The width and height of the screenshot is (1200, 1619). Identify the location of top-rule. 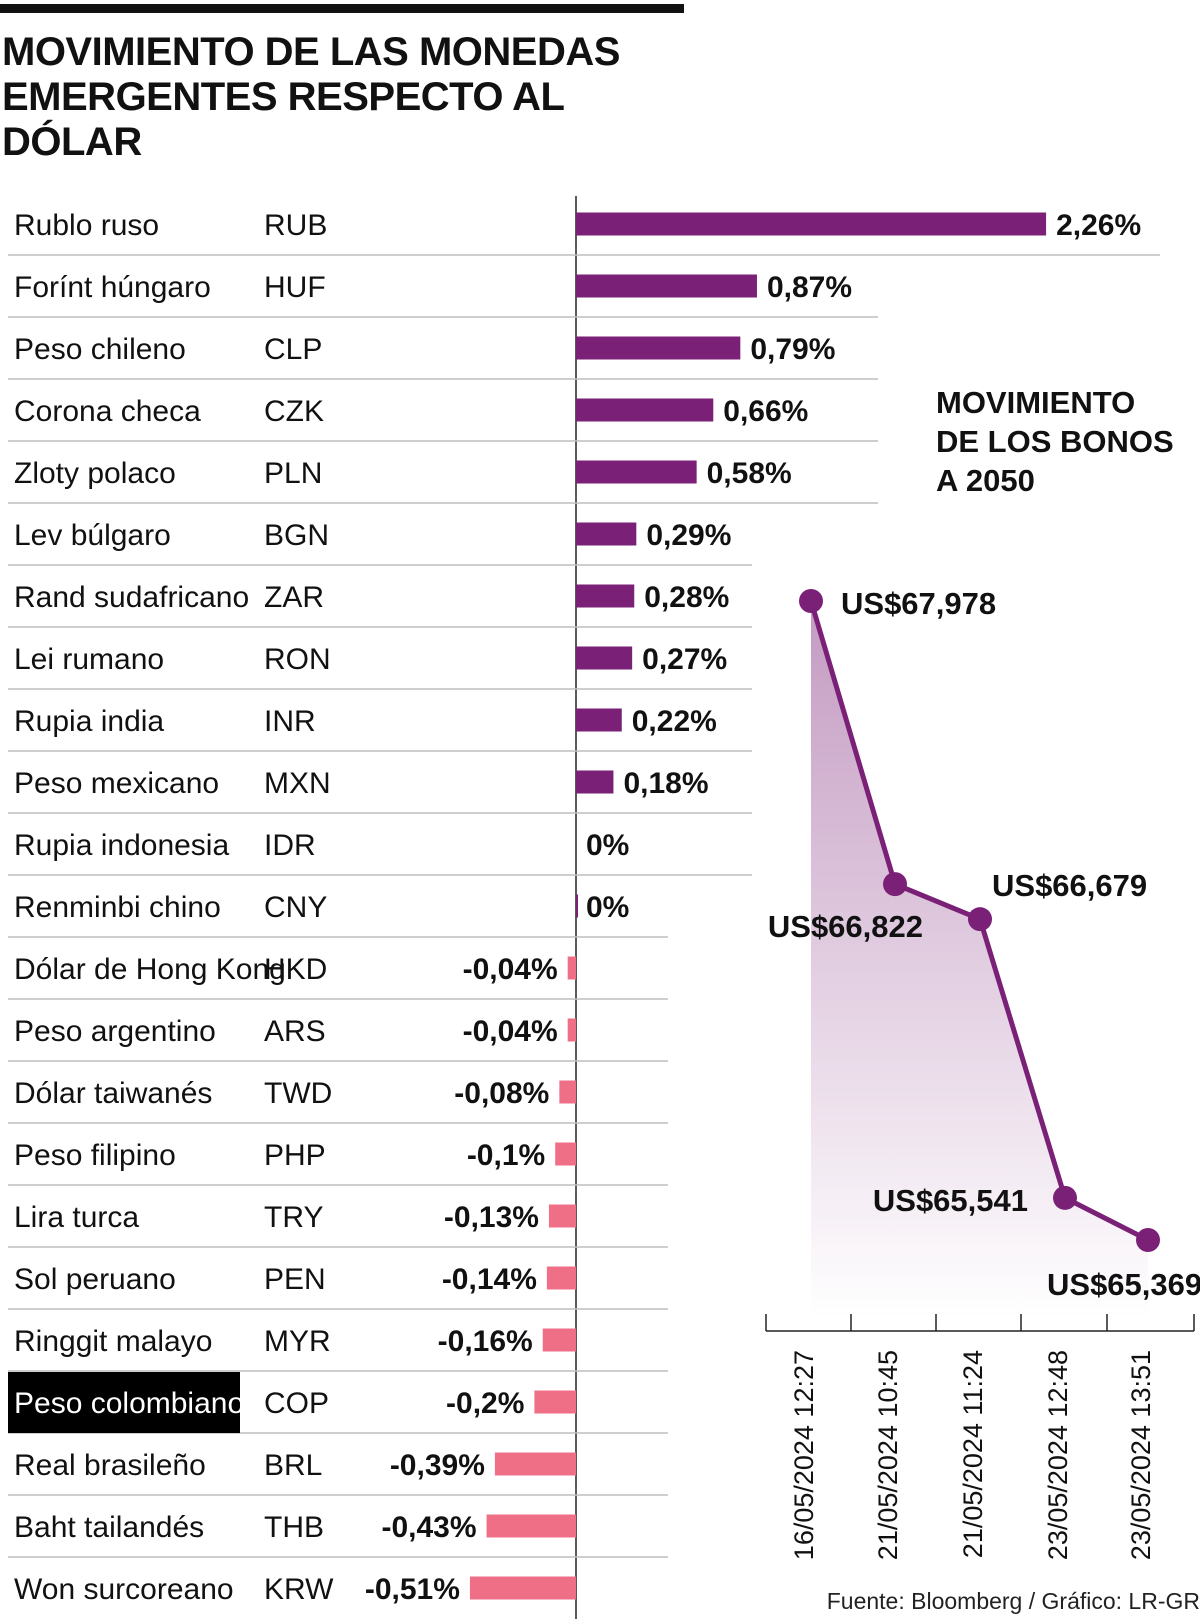
(342, 8).